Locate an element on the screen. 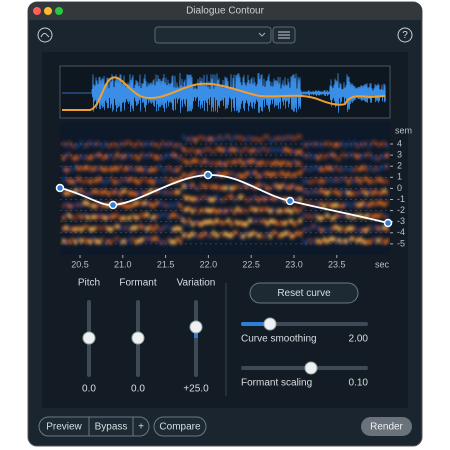 The height and width of the screenshot is (450, 450). formant-scaling-thumb is located at coordinates (311, 368).